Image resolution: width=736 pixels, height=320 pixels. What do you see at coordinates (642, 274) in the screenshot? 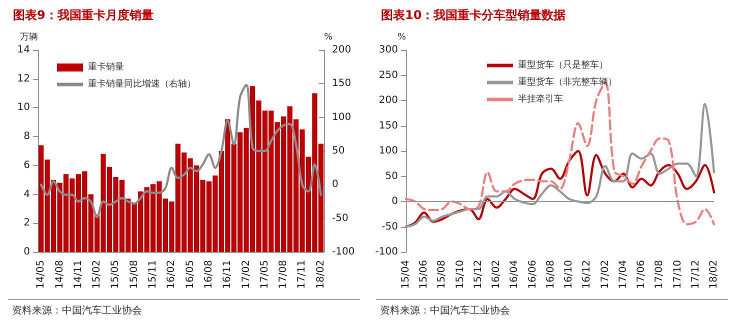
I see `x-tick-label: 17/06` at bounding box center [642, 274].